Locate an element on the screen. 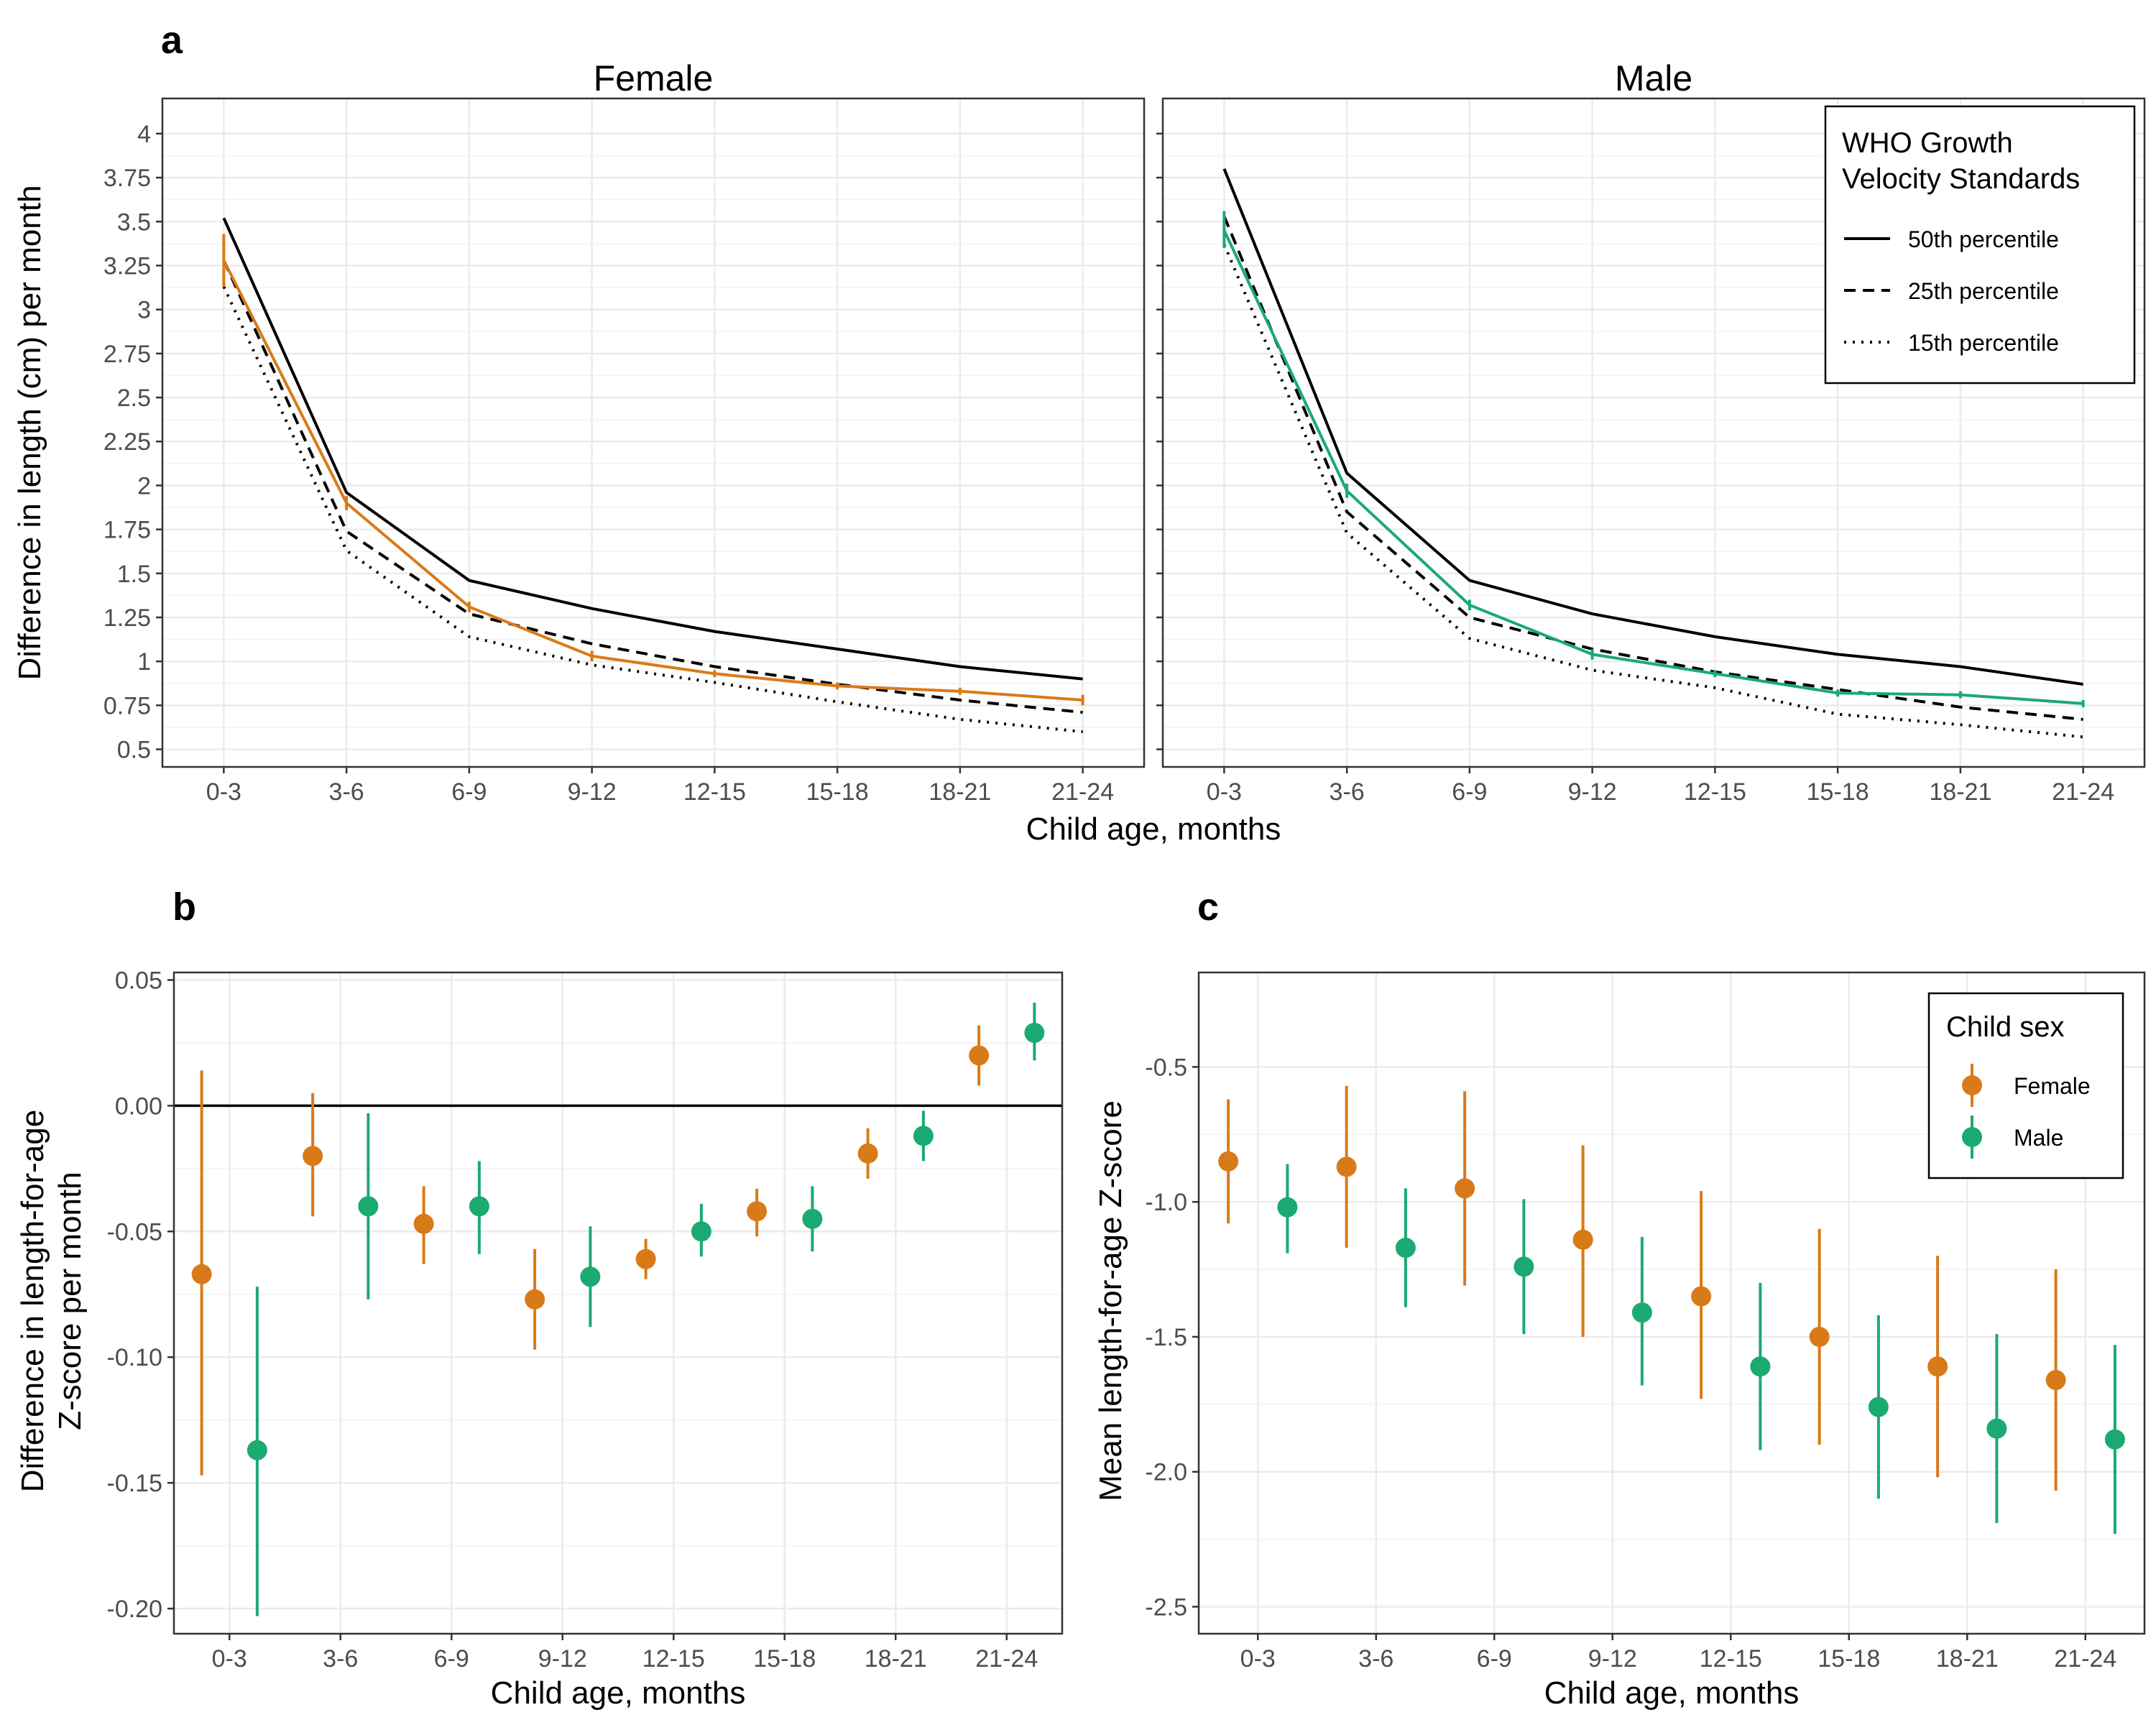 Image resolution: width=2156 pixels, height=1725 pixels. x-tick-label-a-female-12-15: 12-15 is located at coordinates (714, 792).